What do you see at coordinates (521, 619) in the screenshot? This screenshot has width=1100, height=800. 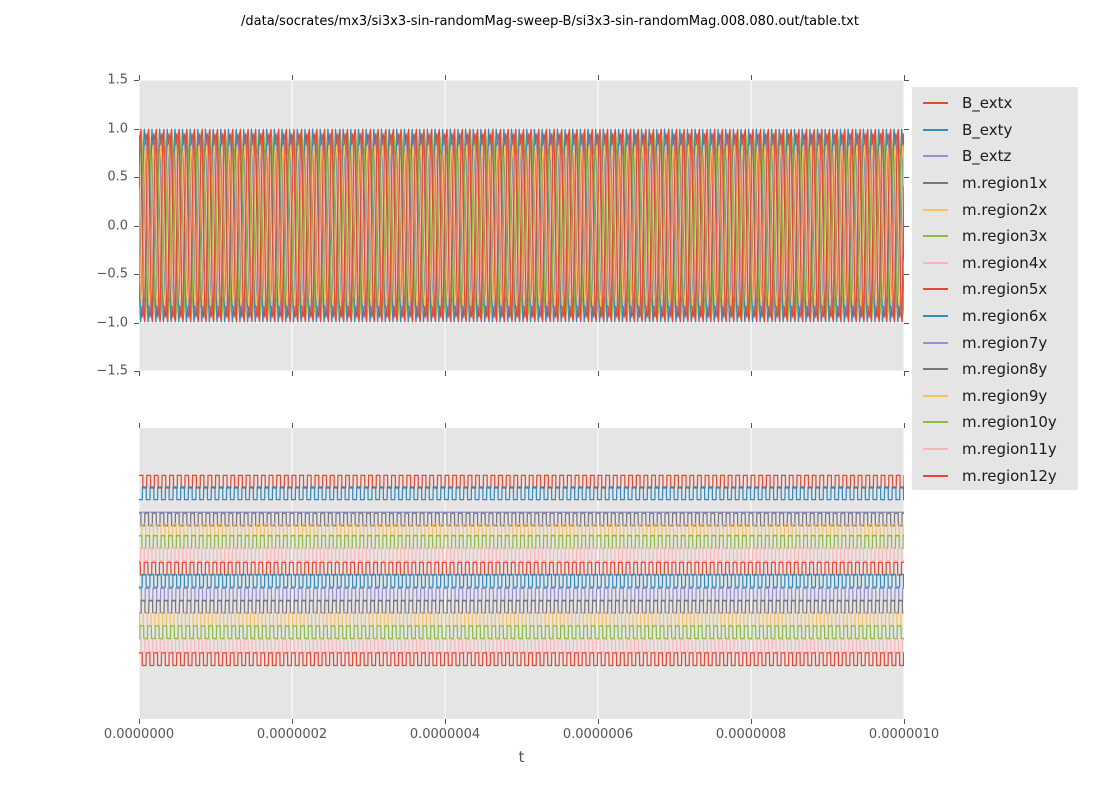 I see `series-m.region9y` at bounding box center [521, 619].